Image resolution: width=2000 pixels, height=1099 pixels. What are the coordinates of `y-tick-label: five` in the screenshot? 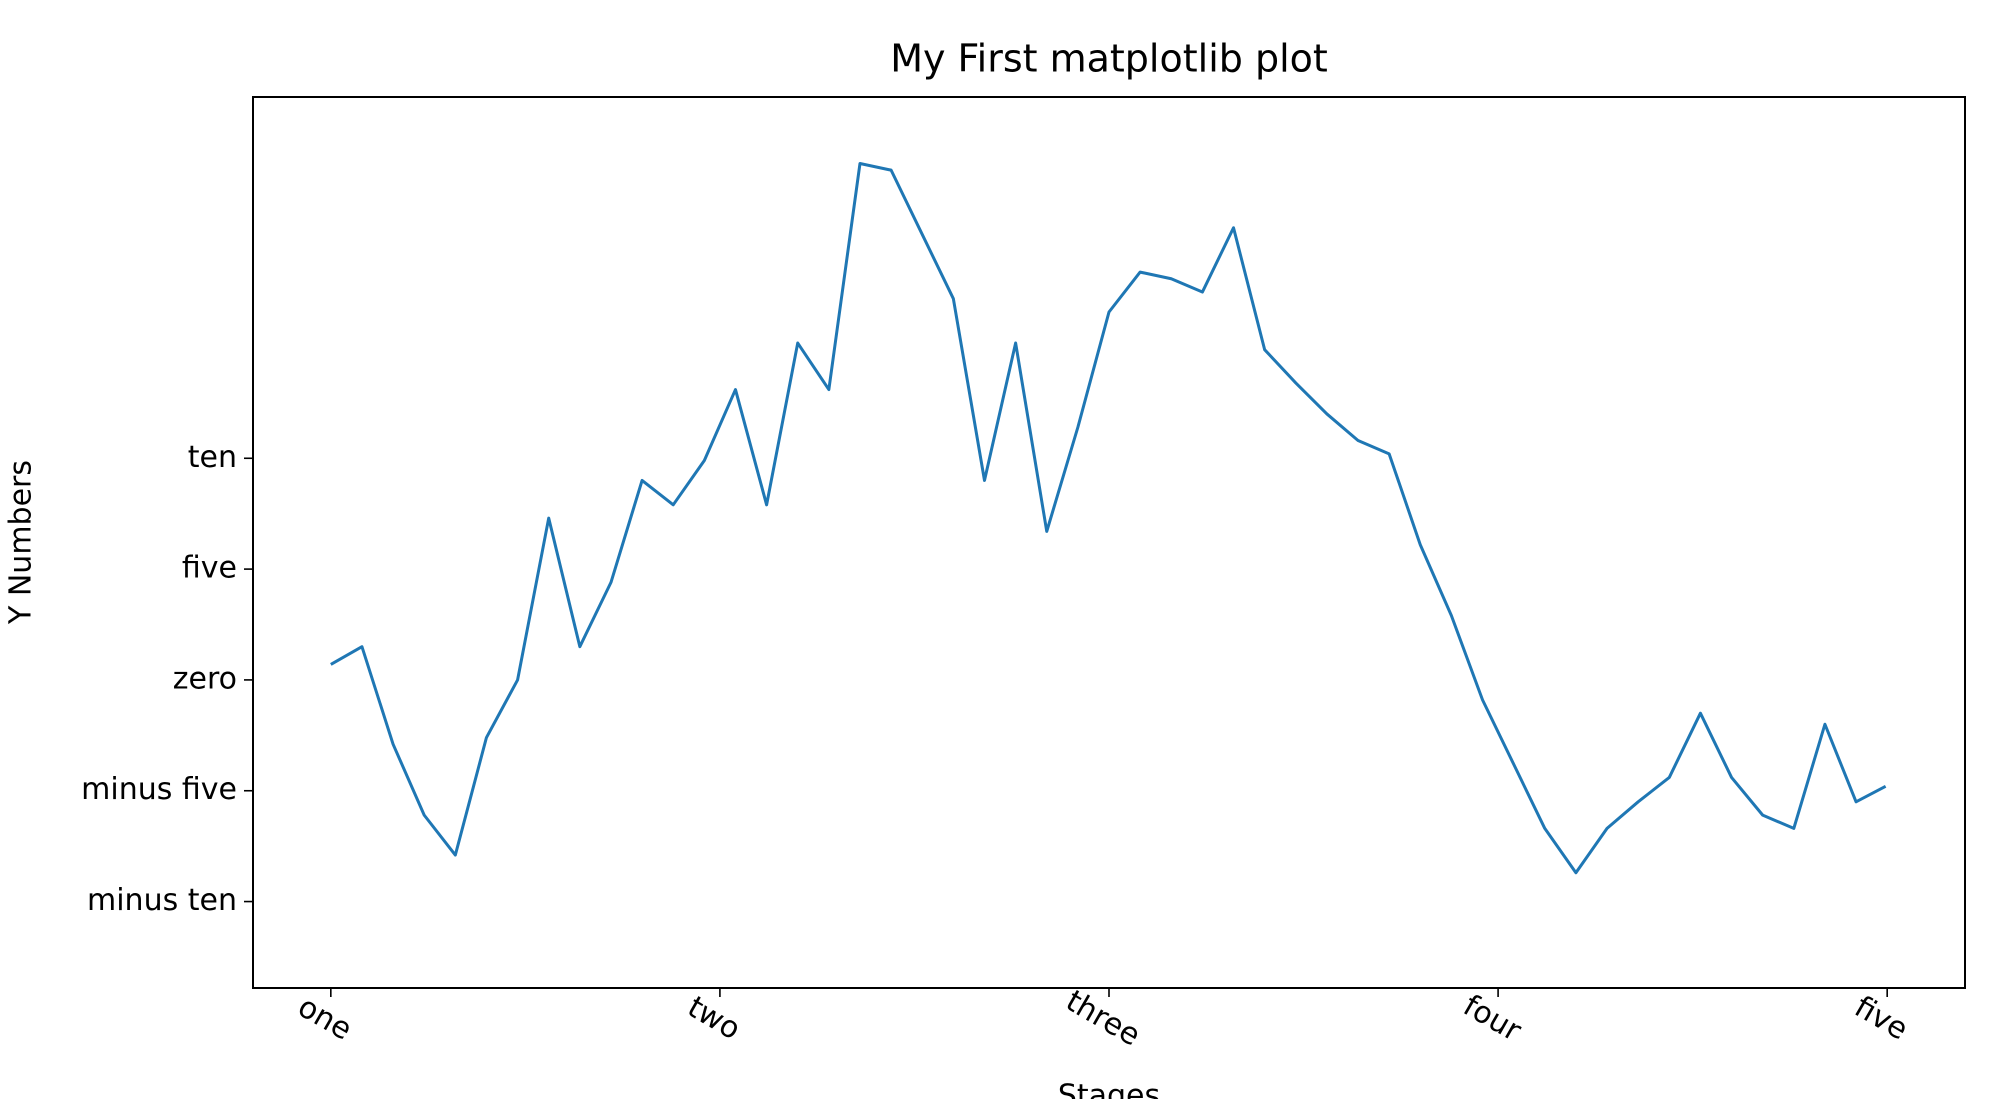 It's located at (209, 568).